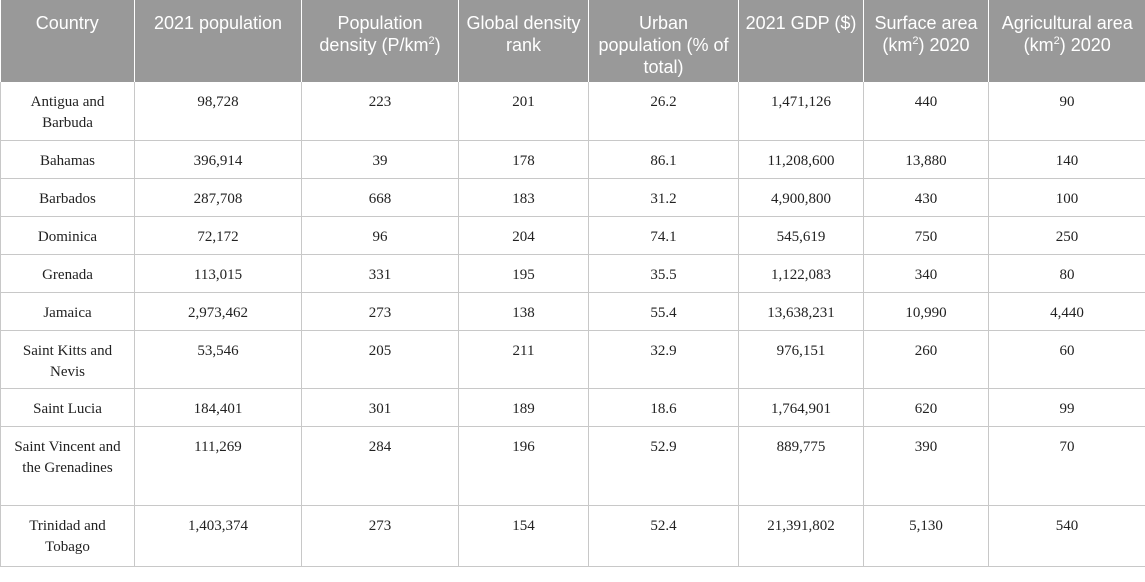 This screenshot has width=1145, height=582. Describe the element at coordinates (801, 41) in the screenshot. I see `header-gdp: 2021 GDP ($)` at that location.